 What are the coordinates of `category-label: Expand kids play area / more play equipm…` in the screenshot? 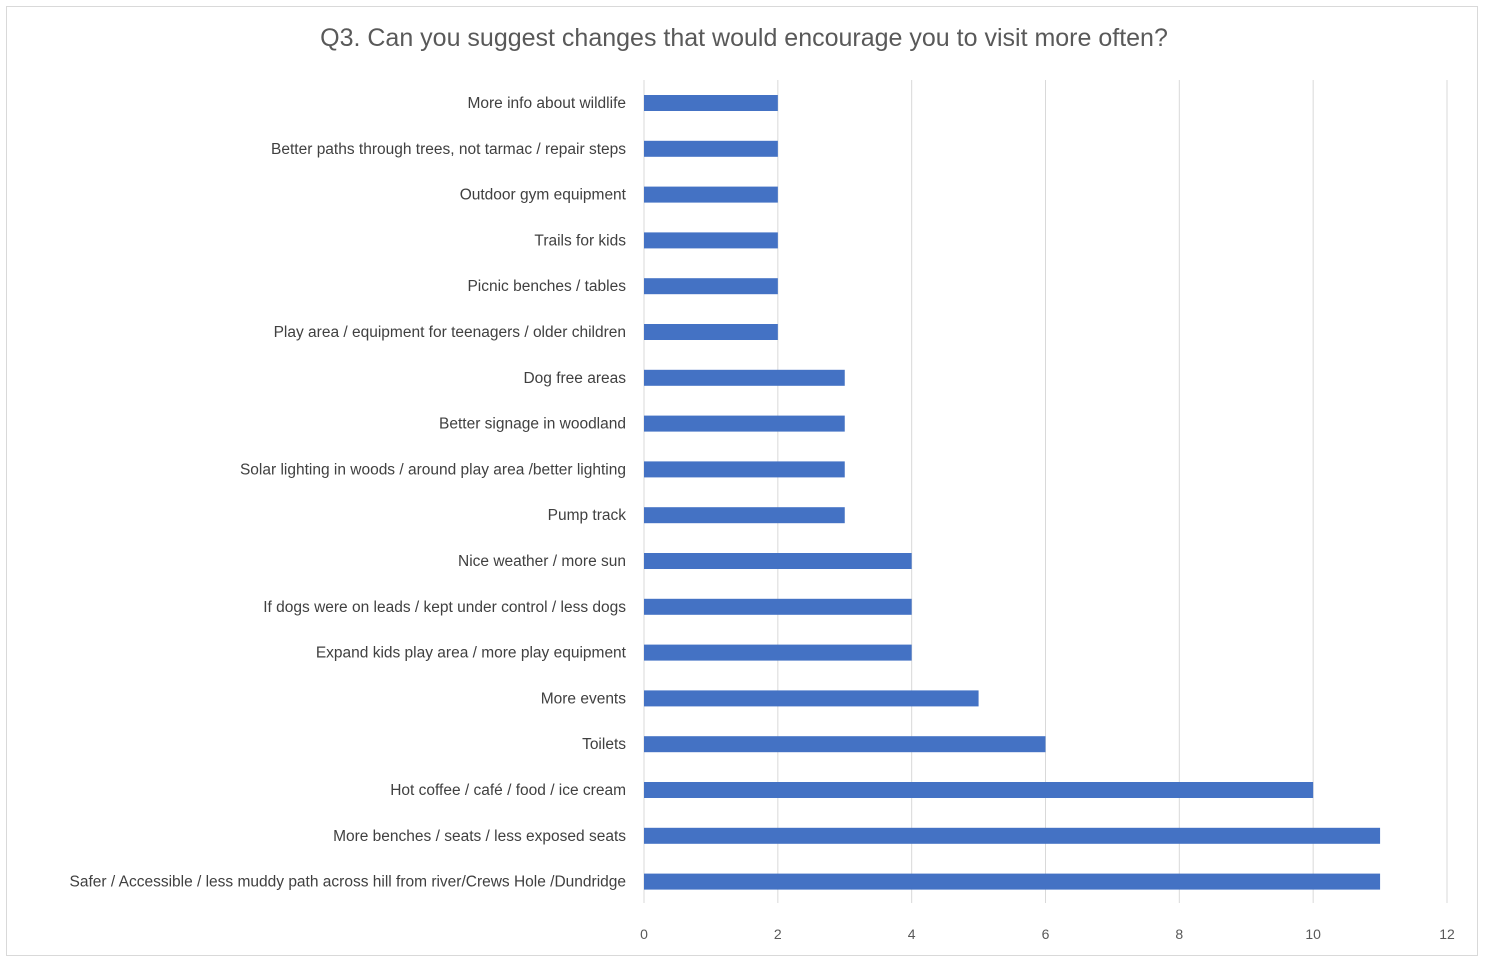 It's located at (471, 653).